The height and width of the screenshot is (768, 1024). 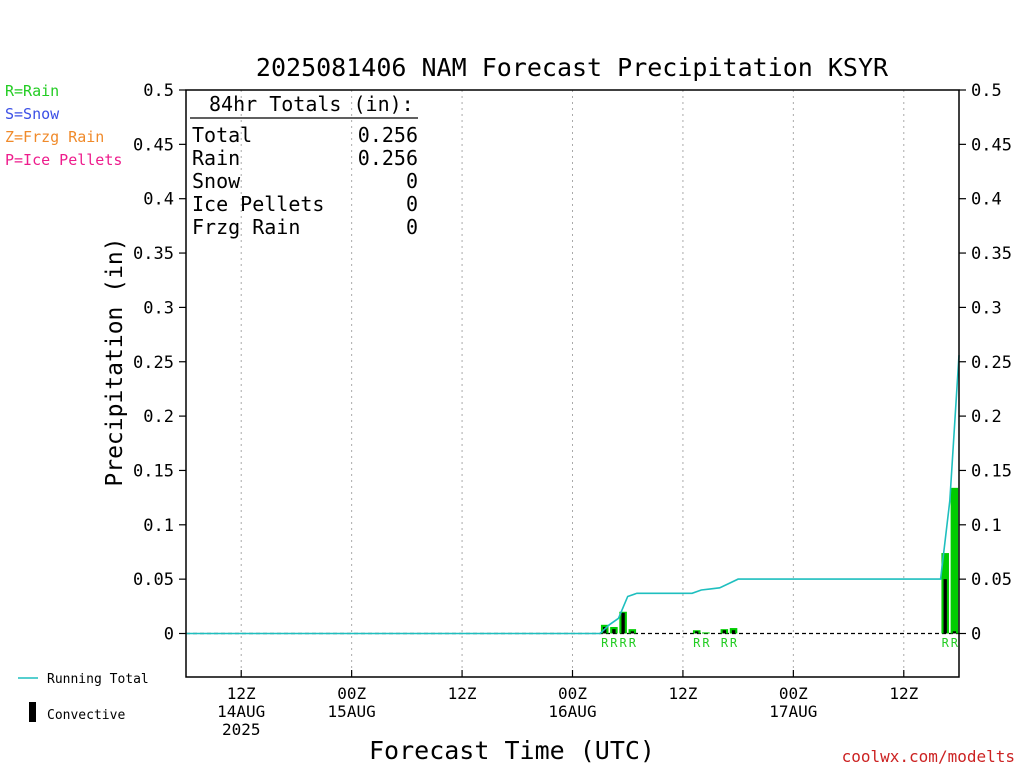 What do you see at coordinates (991, 580) in the screenshot?
I see `y-tick-label-right: 0.05` at bounding box center [991, 580].